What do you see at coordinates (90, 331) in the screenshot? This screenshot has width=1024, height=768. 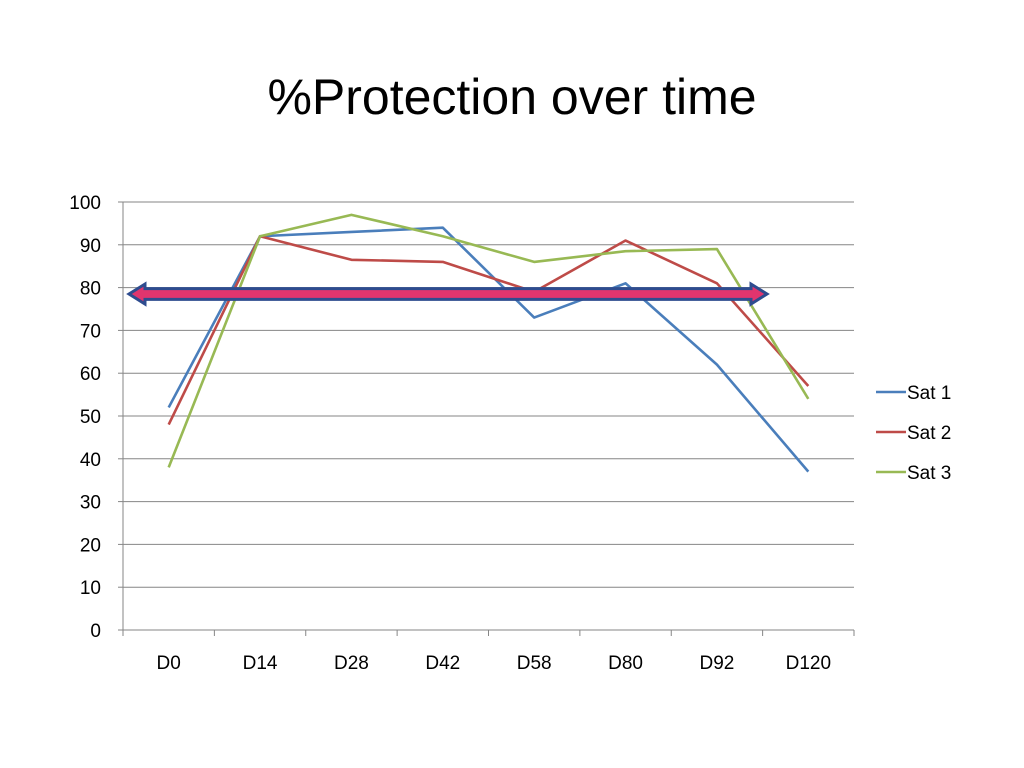 I see `y-tick-label: 70` at bounding box center [90, 331].